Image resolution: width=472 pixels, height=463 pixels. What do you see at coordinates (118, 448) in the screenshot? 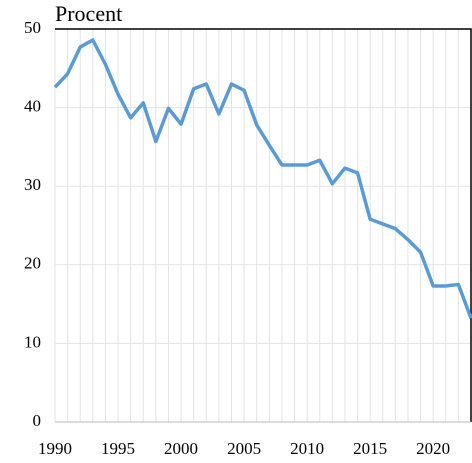
I see `x-tick-label: 1995` at bounding box center [118, 448].